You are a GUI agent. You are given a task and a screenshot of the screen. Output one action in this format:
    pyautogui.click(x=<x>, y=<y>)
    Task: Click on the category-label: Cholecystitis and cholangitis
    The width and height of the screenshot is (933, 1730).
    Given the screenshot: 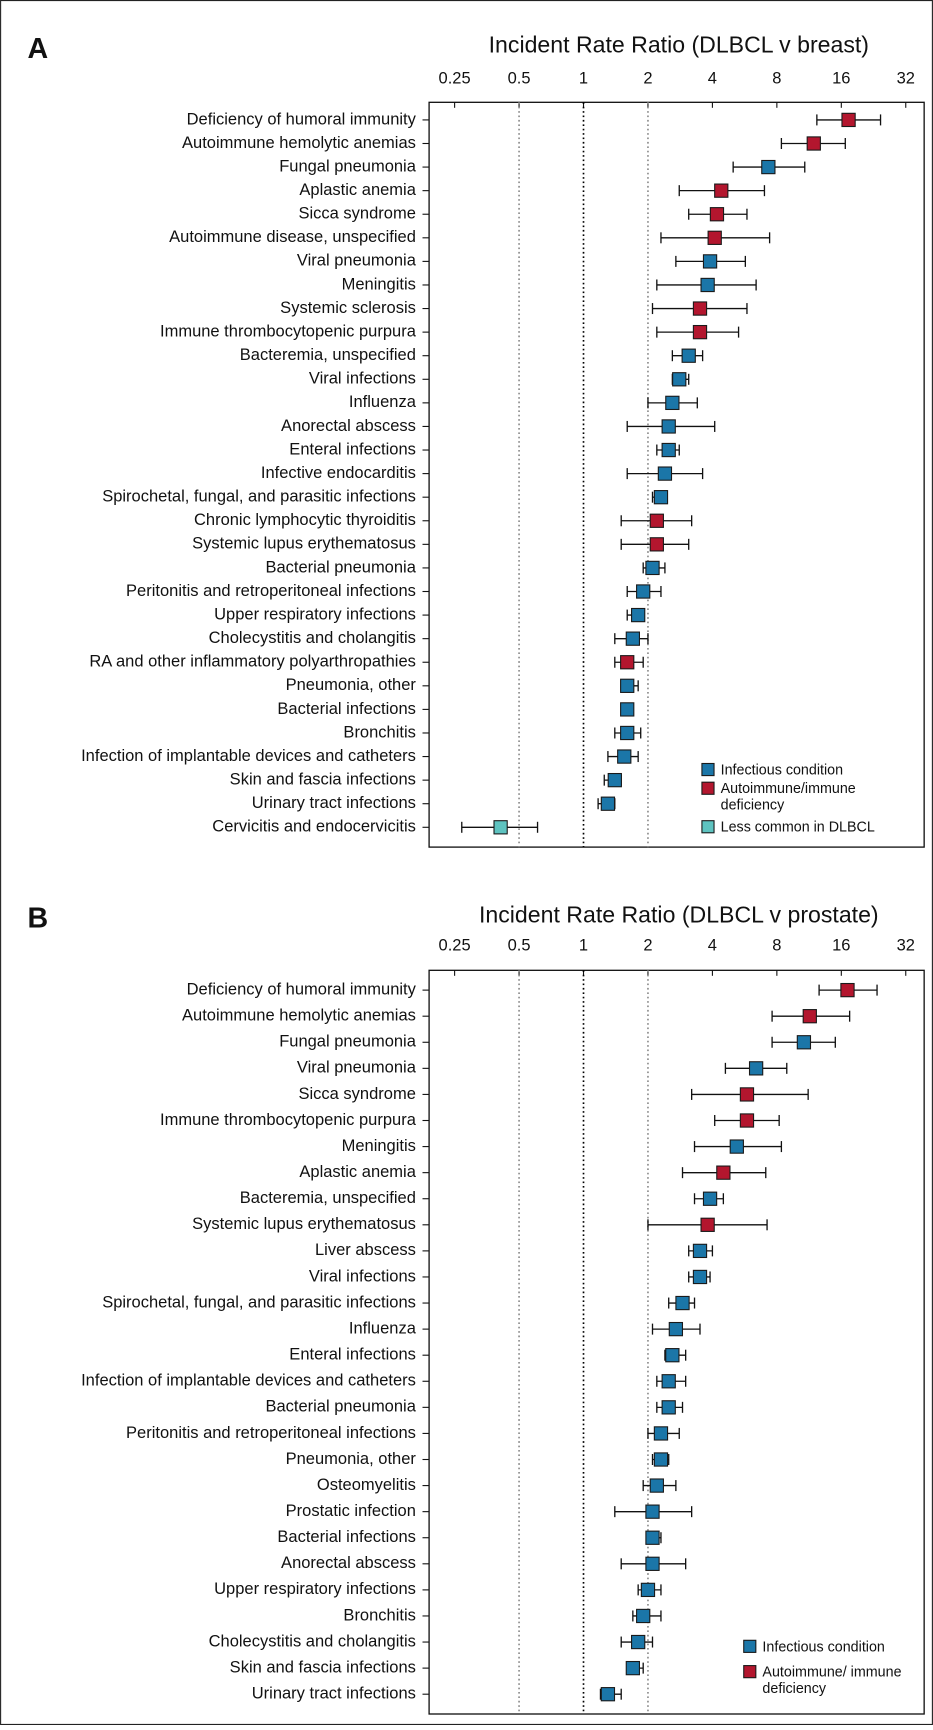 What is the action you would take?
    pyautogui.click(x=312, y=638)
    